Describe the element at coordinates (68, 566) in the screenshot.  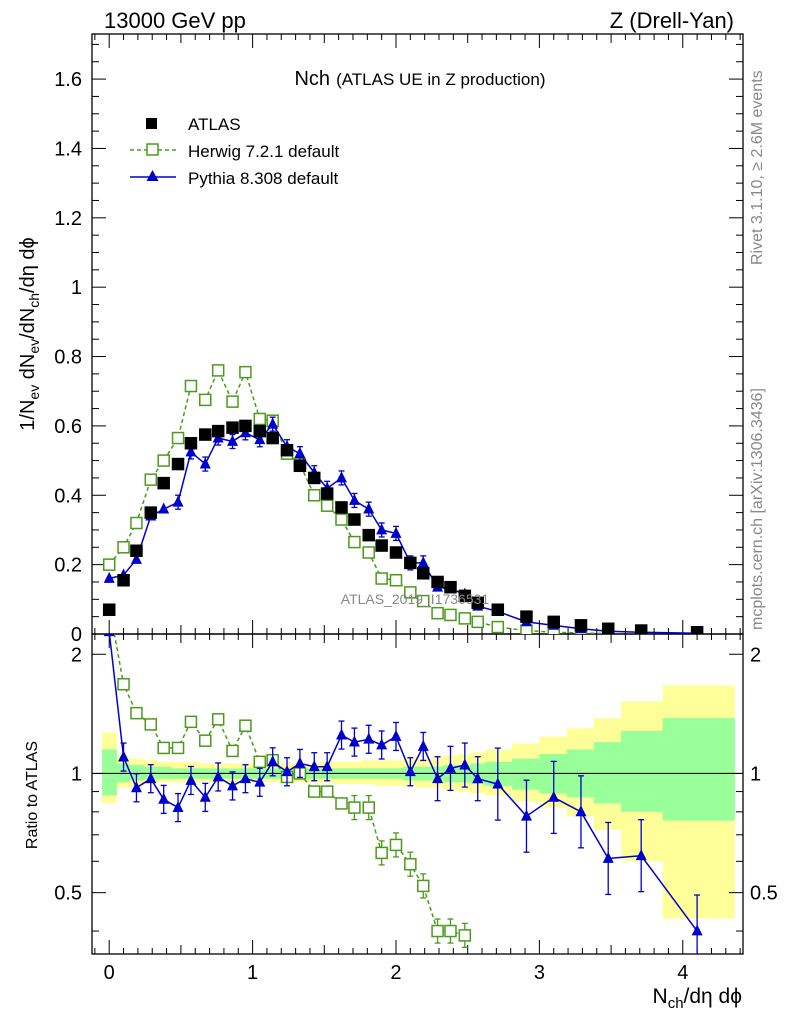
I see `y-tick-label: 0.2` at that location.